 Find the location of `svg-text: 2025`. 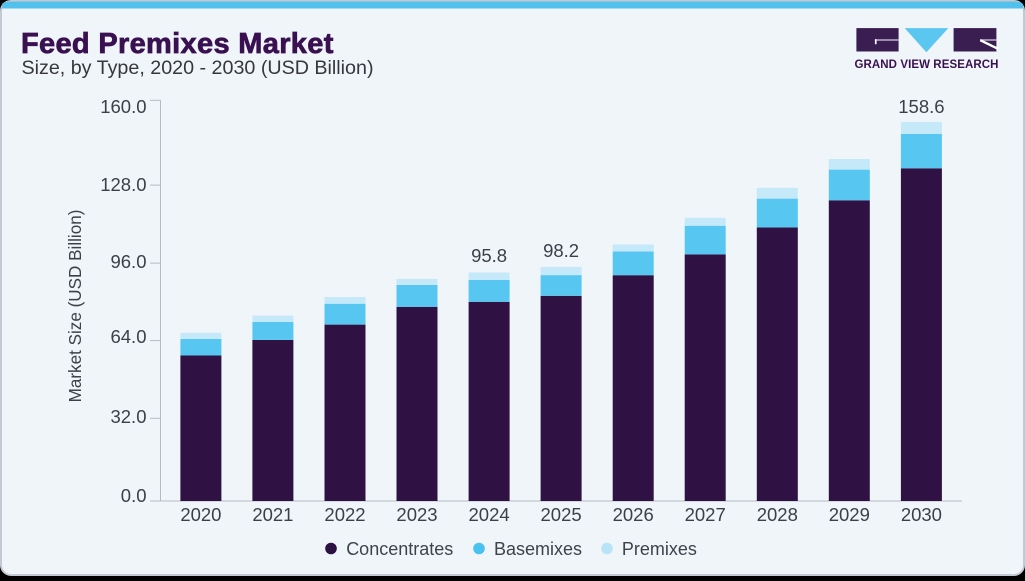

svg-text: 2025 is located at coordinates (561, 514).